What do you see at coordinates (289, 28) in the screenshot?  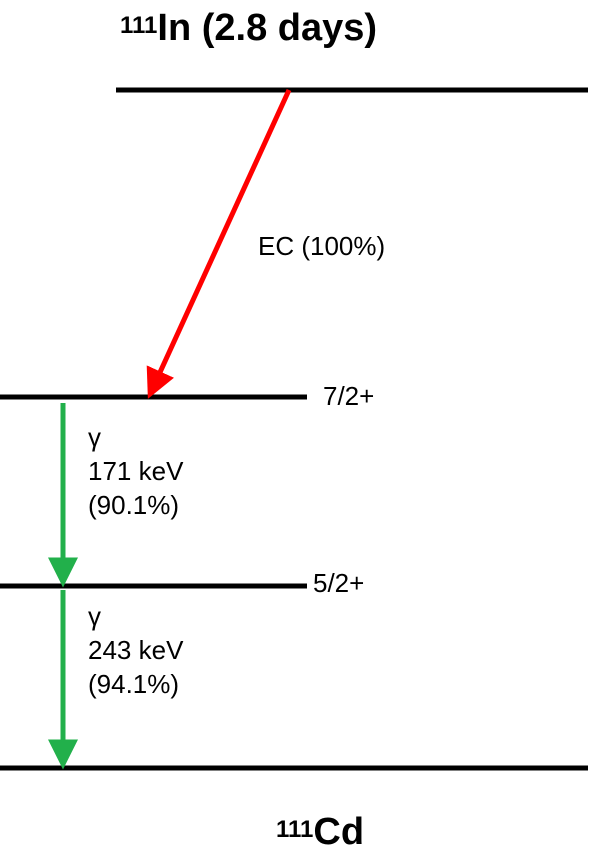 I see `parent-half-life: (2.8 days)` at bounding box center [289, 28].